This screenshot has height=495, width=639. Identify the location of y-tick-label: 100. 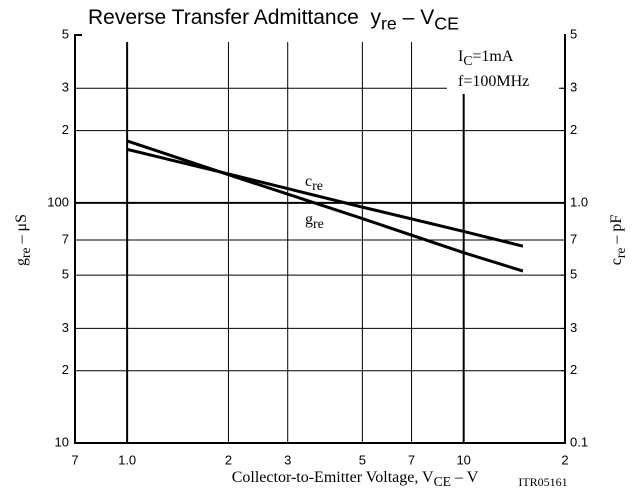
(58, 201).